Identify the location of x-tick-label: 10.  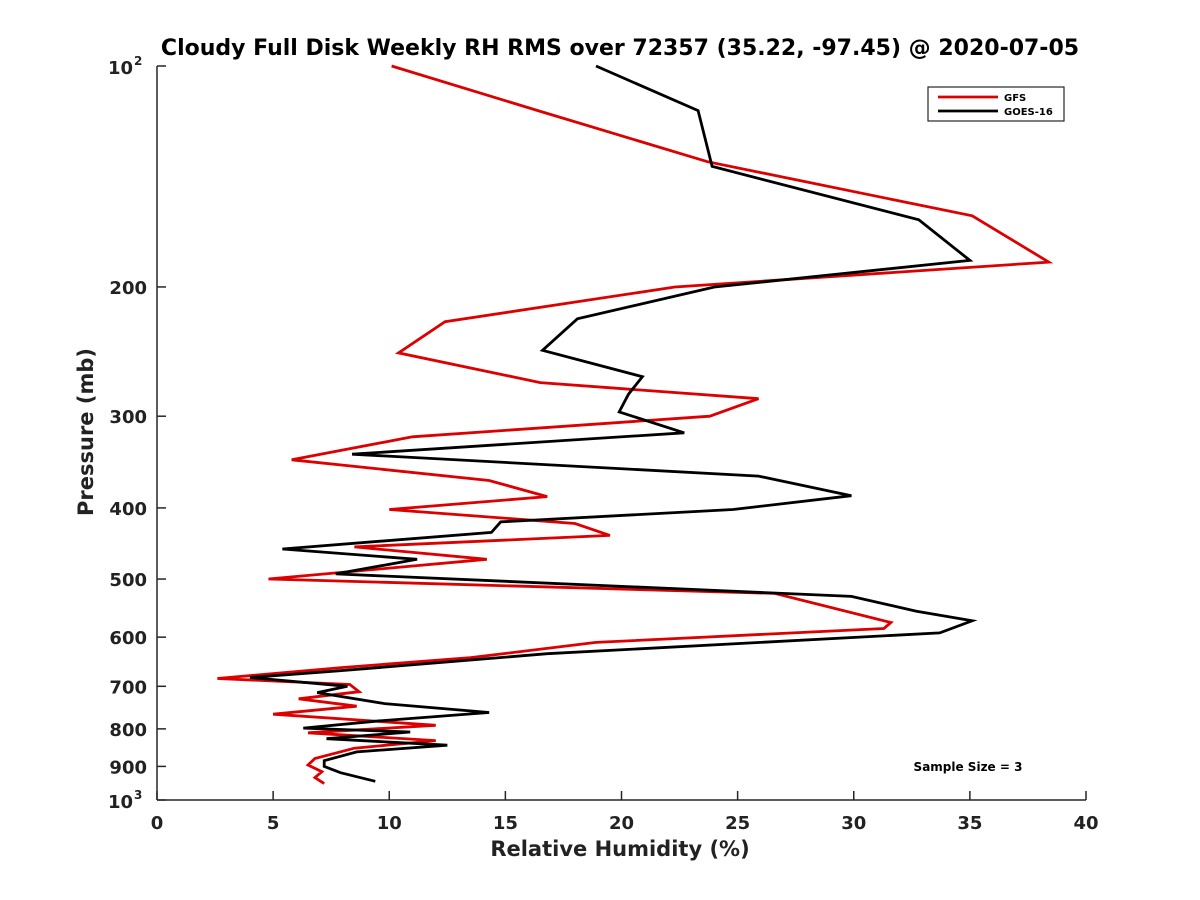
(389, 823).